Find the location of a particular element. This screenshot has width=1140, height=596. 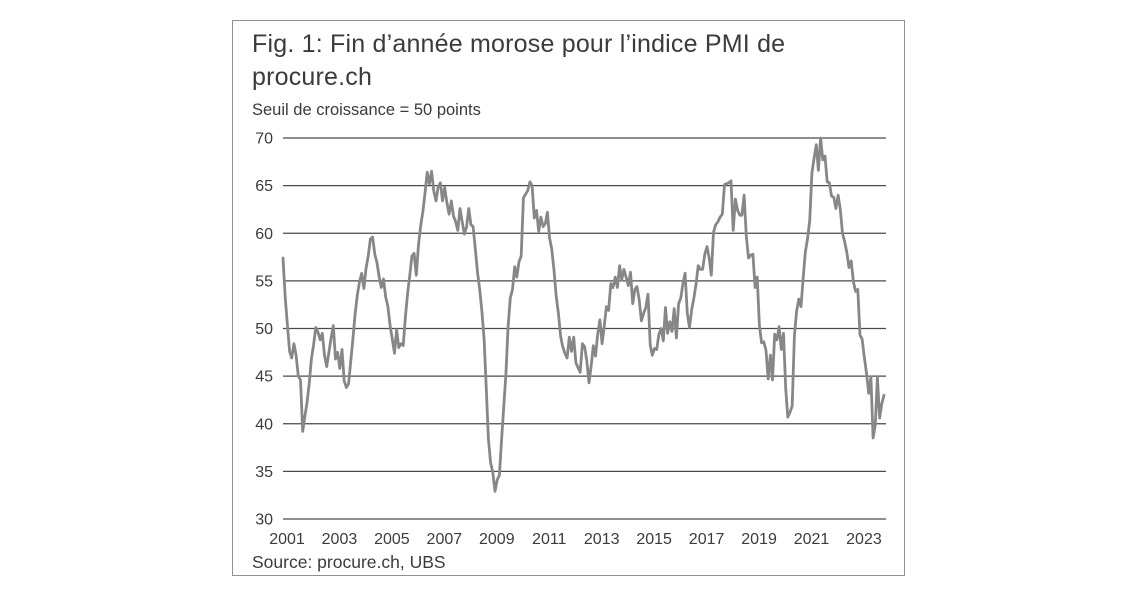

x-tick-label-2017: 2017 is located at coordinates (707, 539).